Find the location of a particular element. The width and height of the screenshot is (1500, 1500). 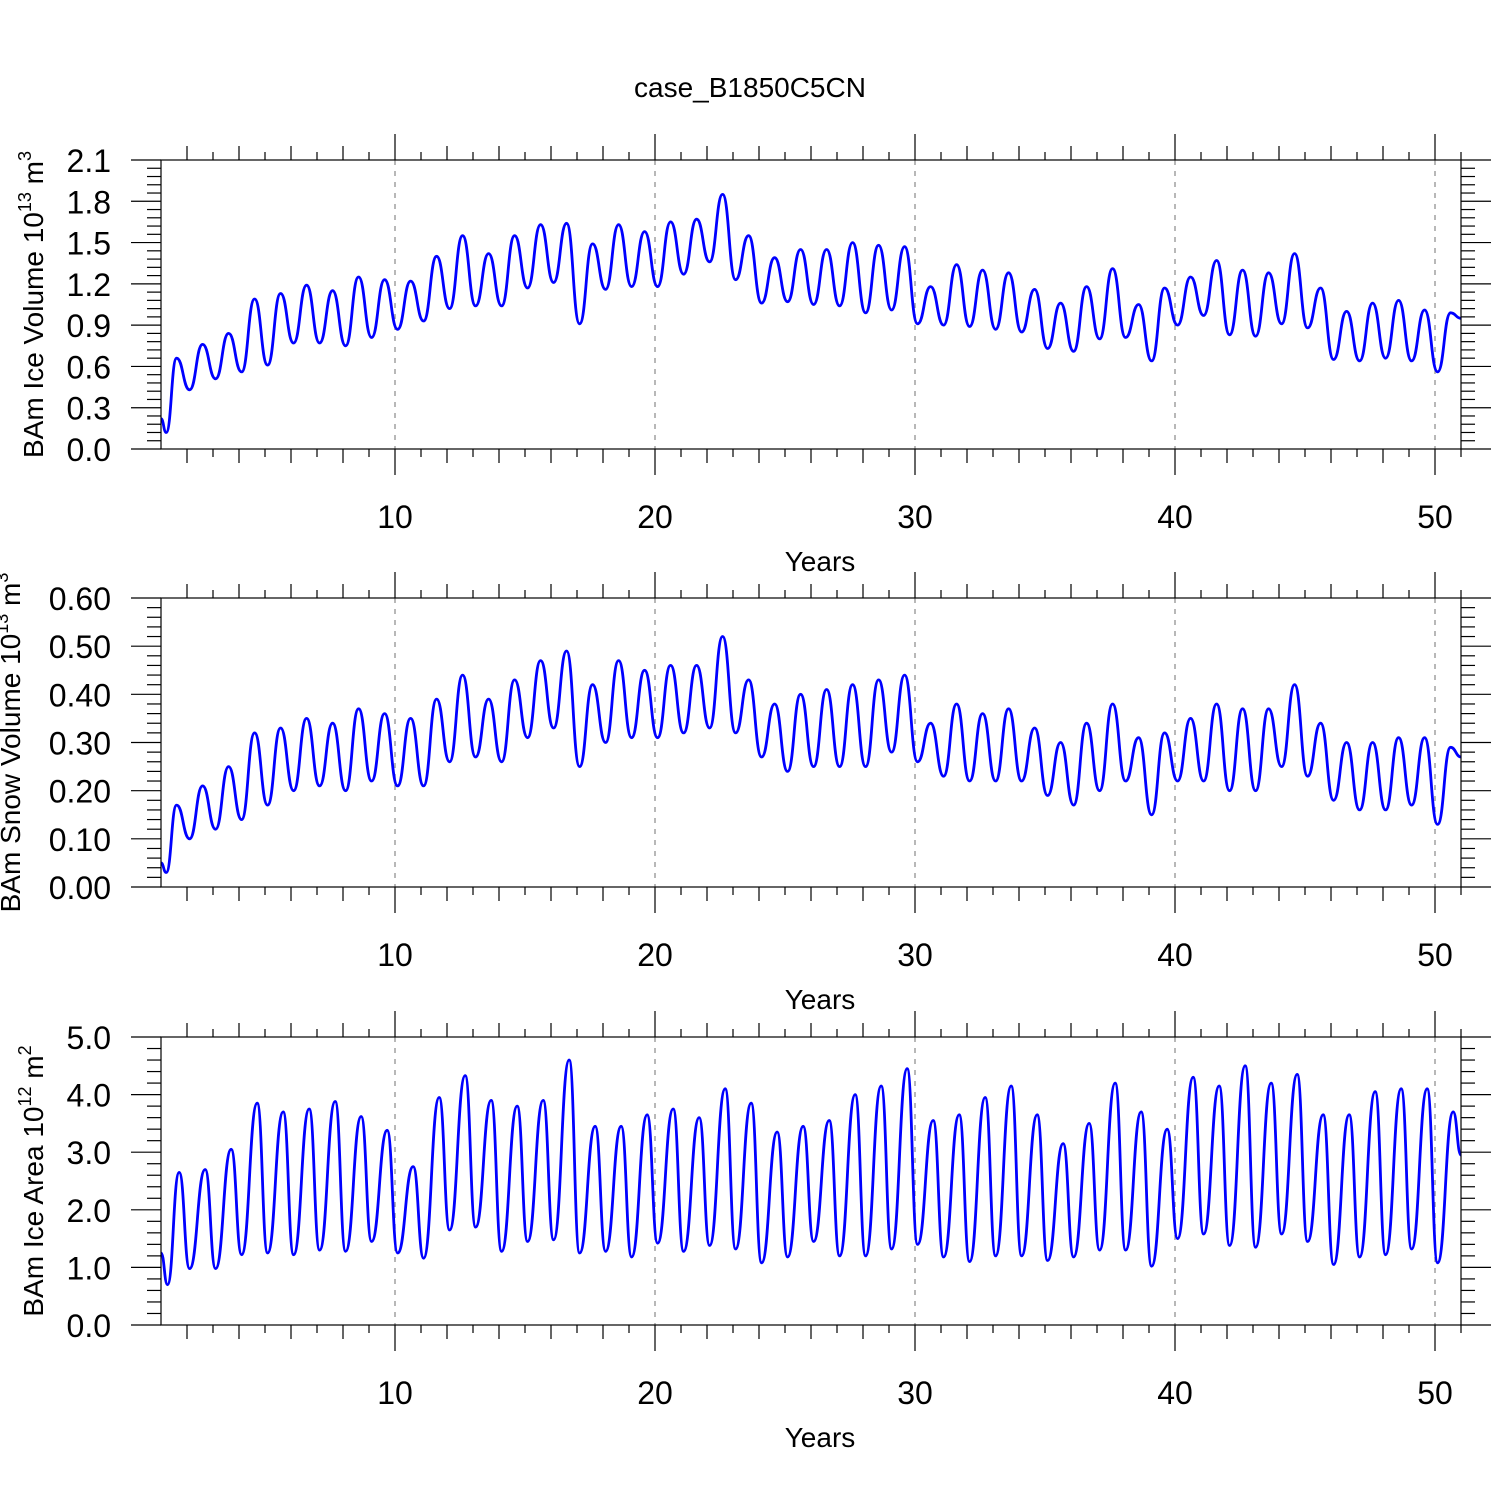

y-tick-label: 3.0 is located at coordinates (89, 1153).